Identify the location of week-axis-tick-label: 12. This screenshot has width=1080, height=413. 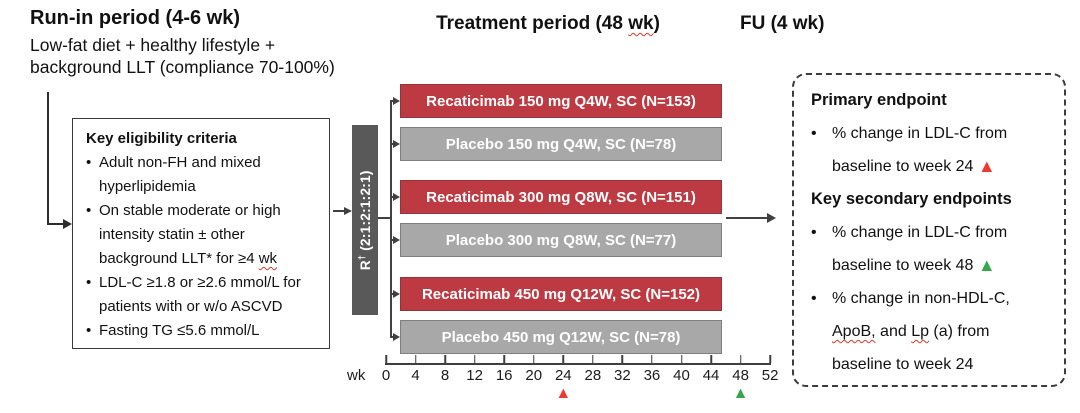
(474, 375).